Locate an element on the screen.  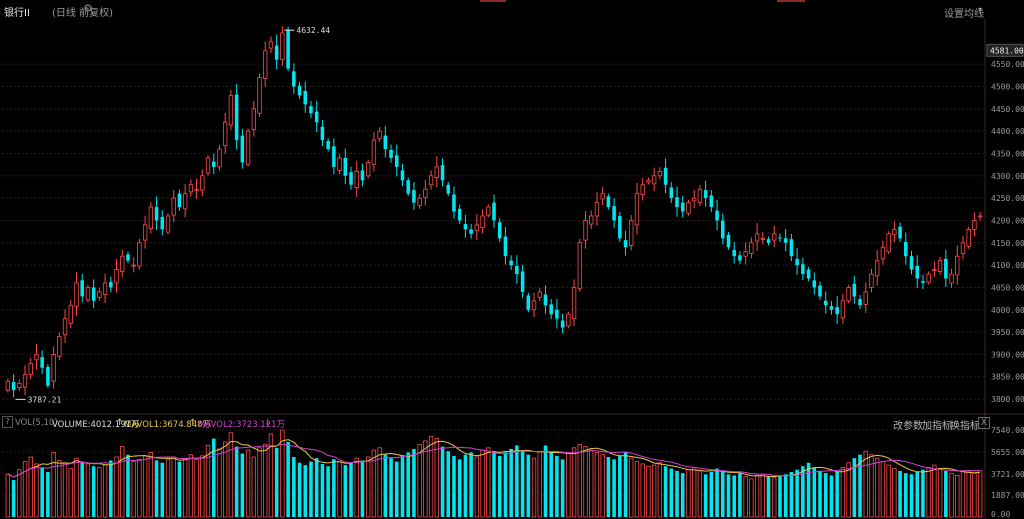
ma-settings-button: 设置均线 is located at coordinates (964, 14).